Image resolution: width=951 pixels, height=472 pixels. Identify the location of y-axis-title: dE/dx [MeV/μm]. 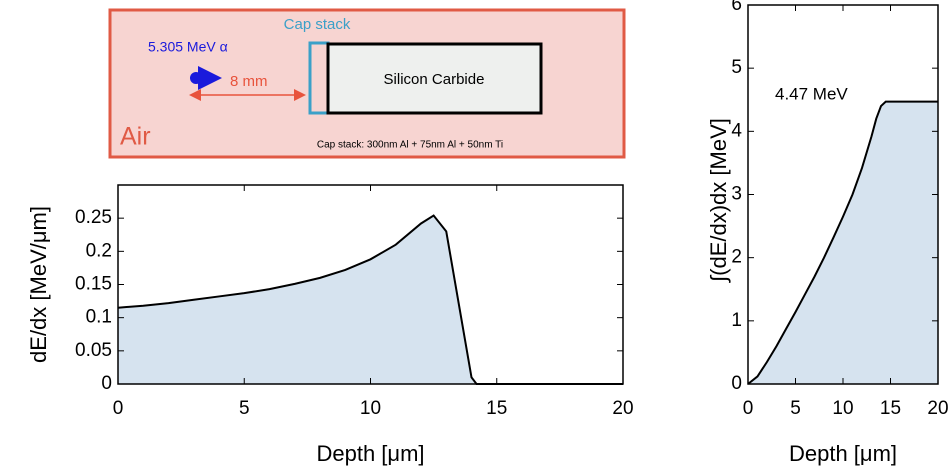
(38, 284).